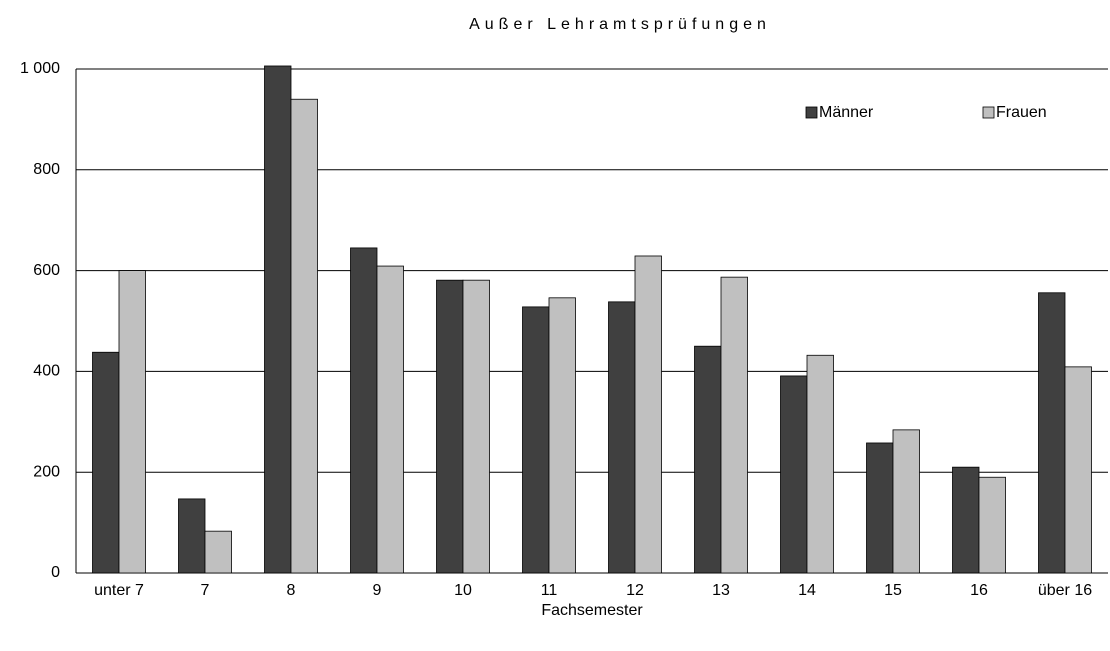 This screenshot has height=651, width=1110. What do you see at coordinates (979, 590) in the screenshot?
I see `x-tick-label: 16` at bounding box center [979, 590].